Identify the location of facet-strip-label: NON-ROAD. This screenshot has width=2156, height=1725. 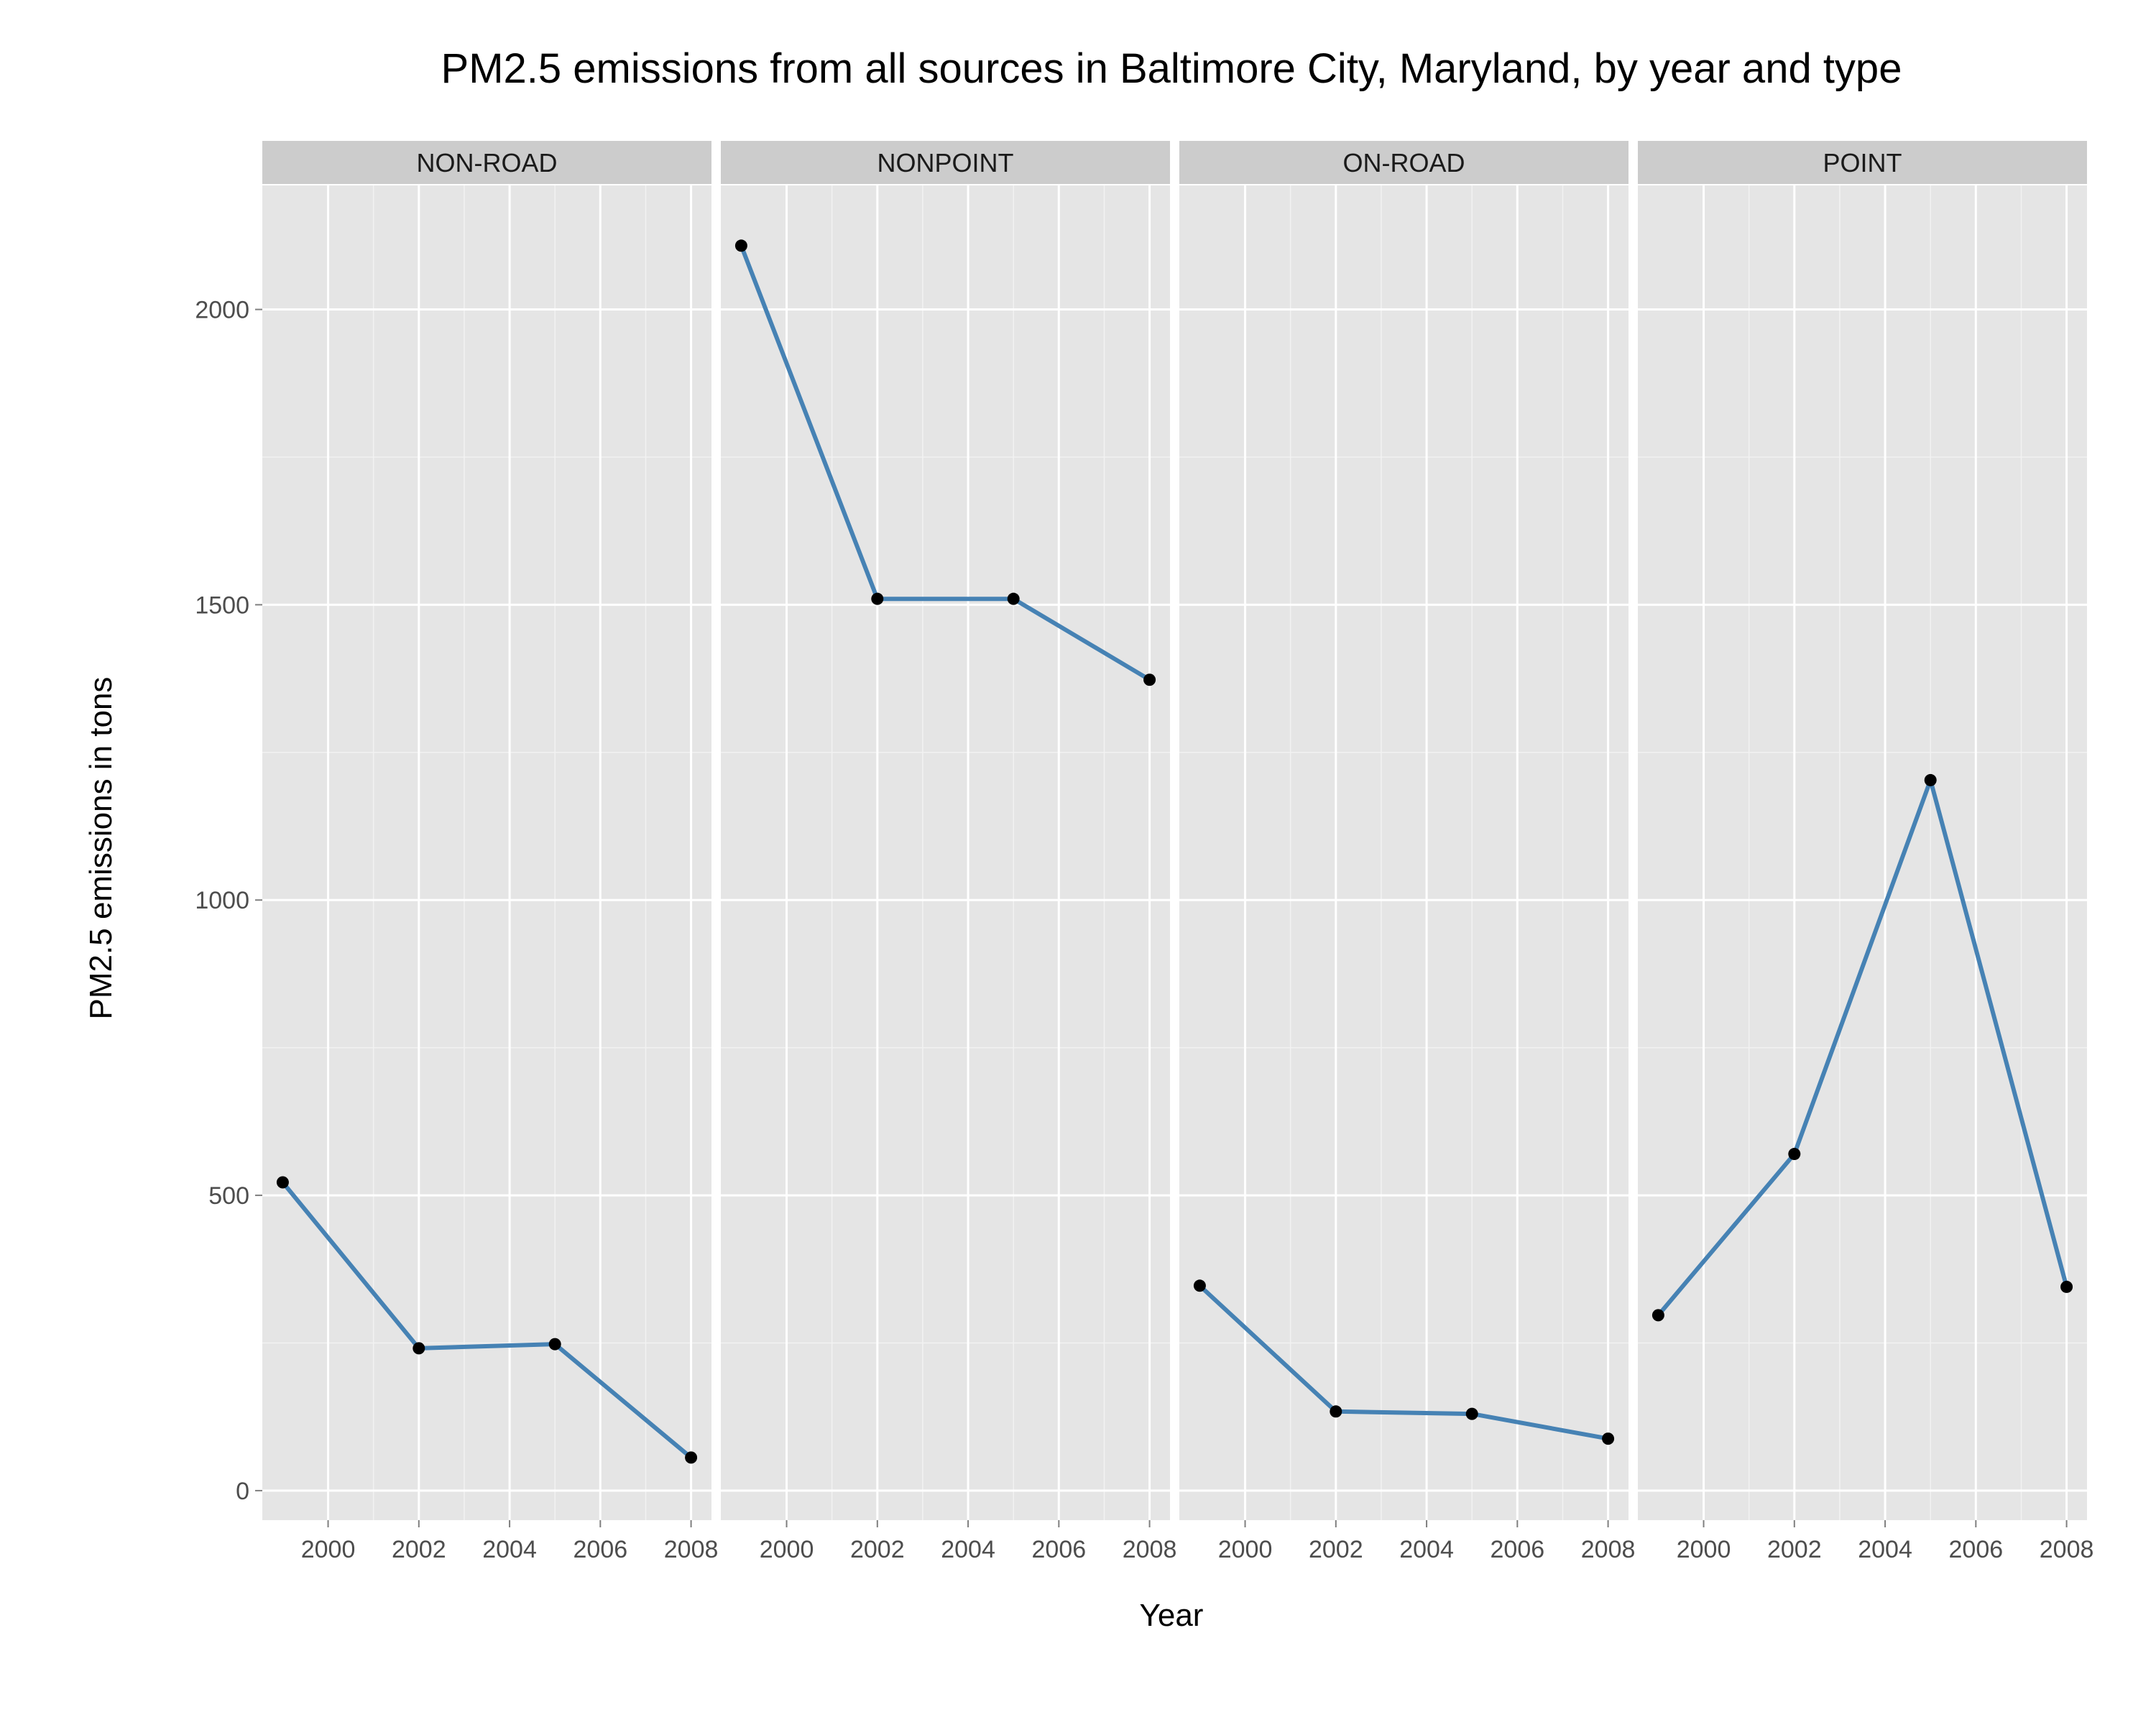
(487, 163).